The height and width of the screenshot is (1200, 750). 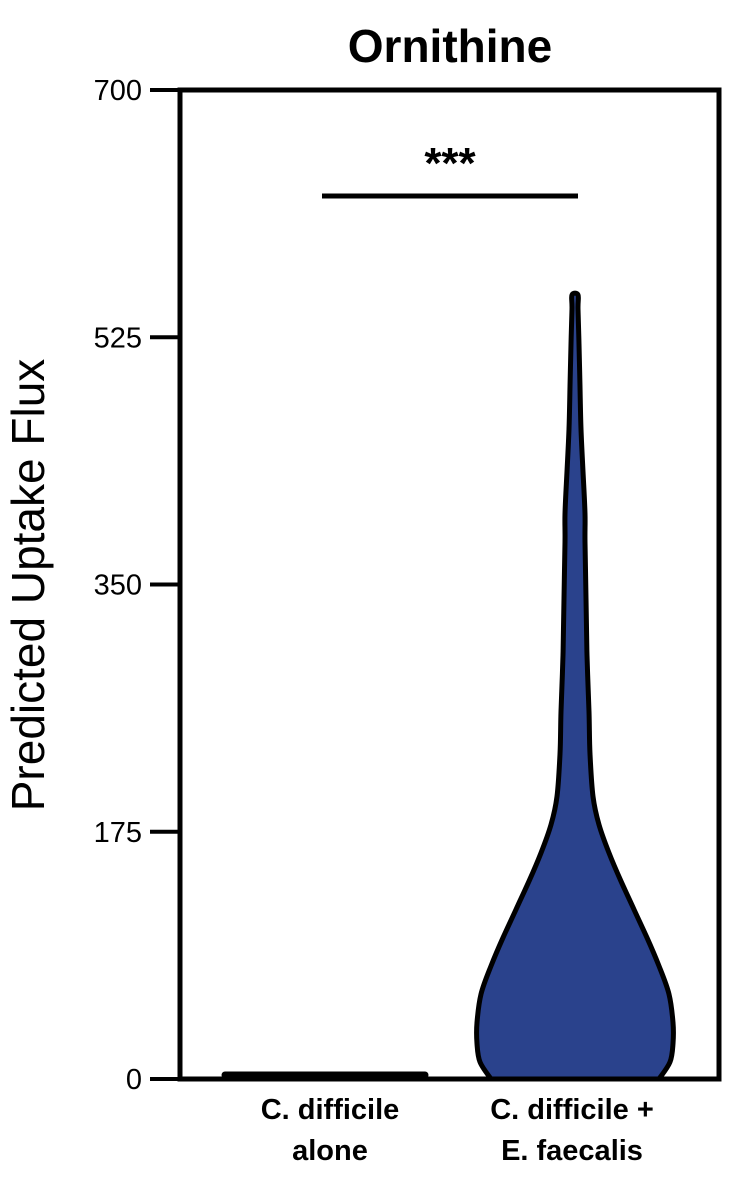 I want to click on y-tick-label: 0, so click(x=134, y=1080).